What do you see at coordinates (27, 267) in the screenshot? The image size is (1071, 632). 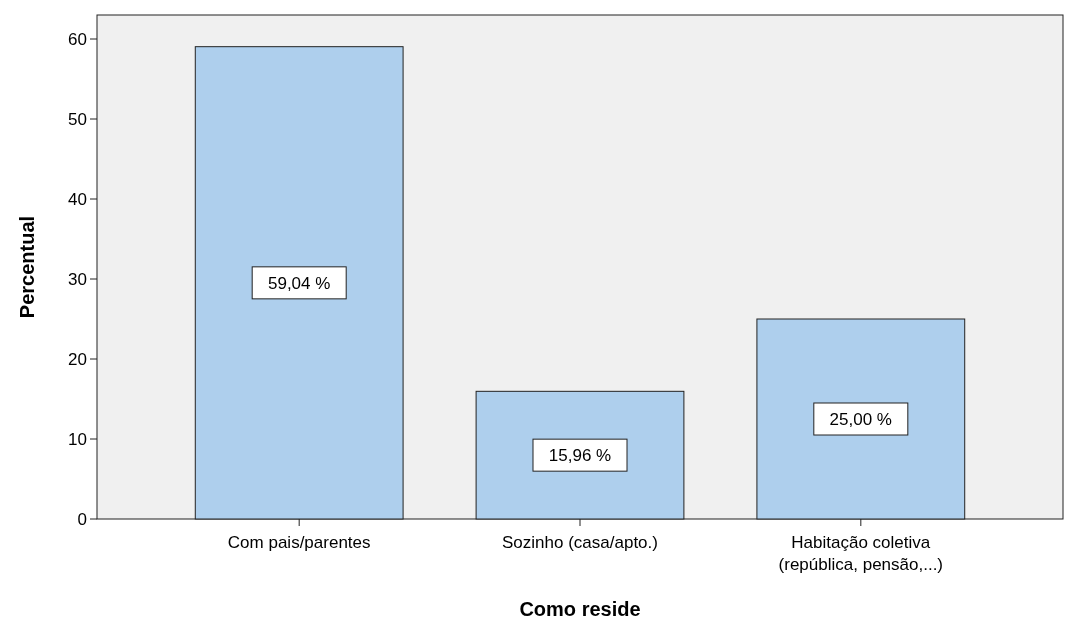 I see `y-axis-title: Percentual` at bounding box center [27, 267].